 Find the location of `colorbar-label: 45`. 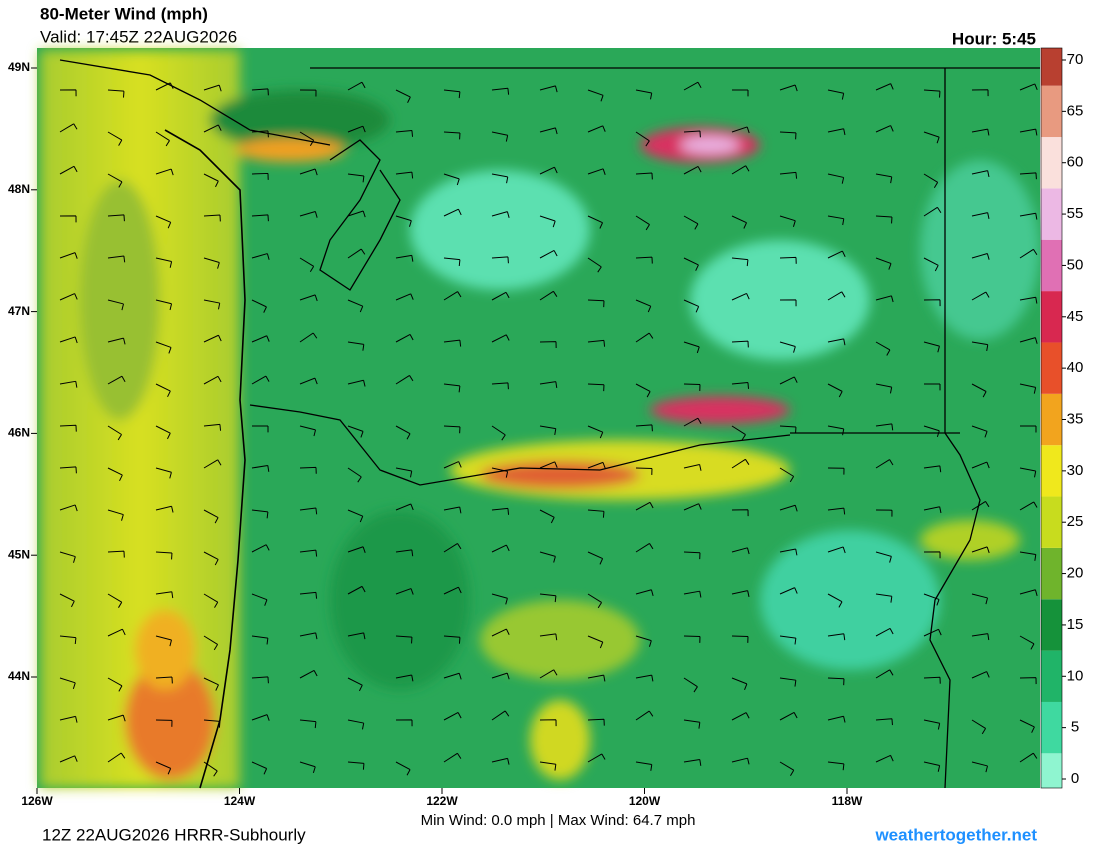

colorbar-label: 45 is located at coordinates (1075, 316).